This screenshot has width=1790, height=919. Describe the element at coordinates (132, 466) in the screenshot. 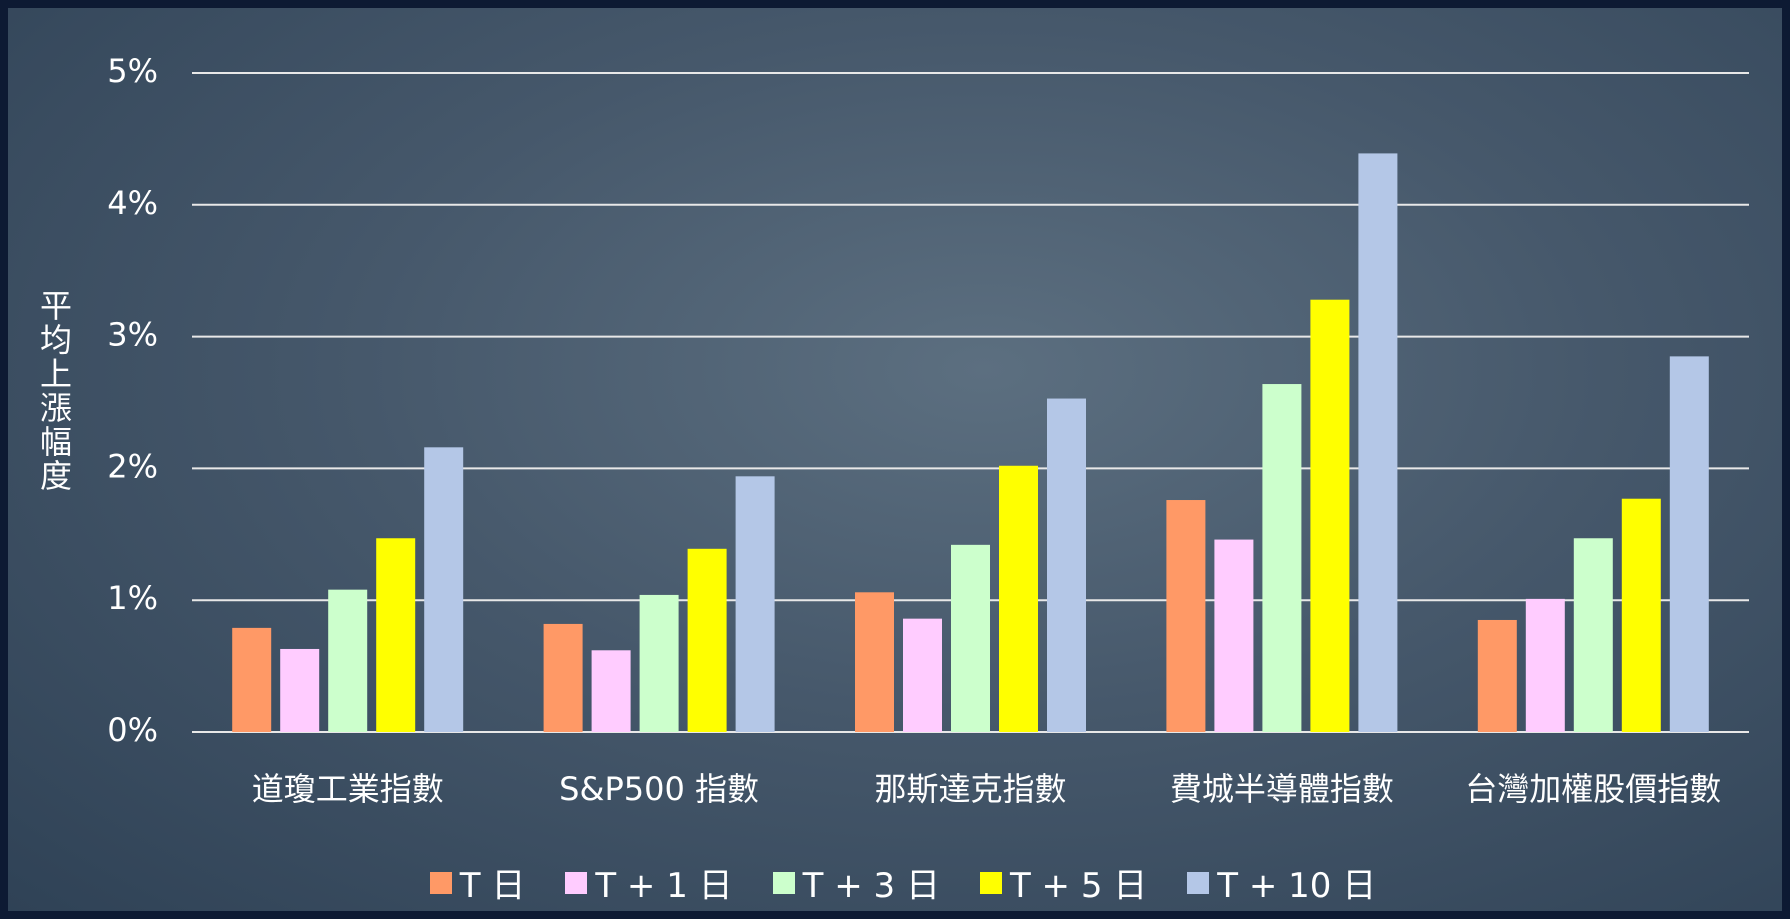

I see `y-tick-label: 2%` at that location.